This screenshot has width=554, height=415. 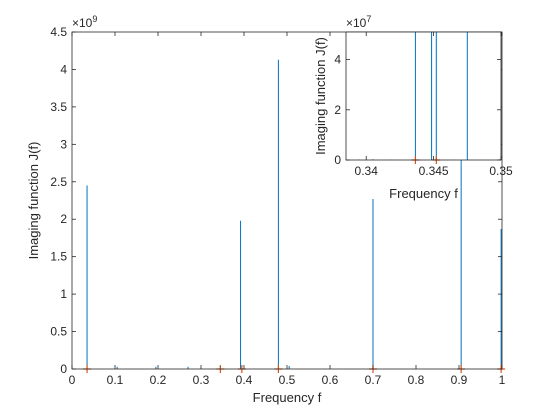 I want to click on main-xtick-label-9: 0.9, so click(x=459, y=380).